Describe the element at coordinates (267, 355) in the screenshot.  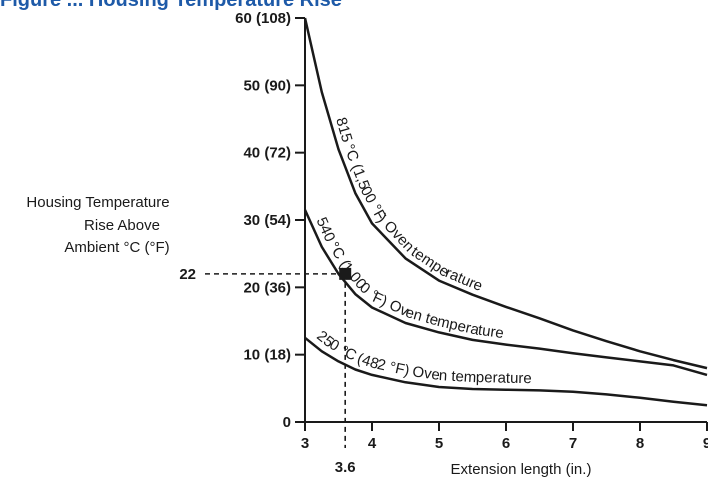
I see `y-tick-label: 10 (18)` at that location.